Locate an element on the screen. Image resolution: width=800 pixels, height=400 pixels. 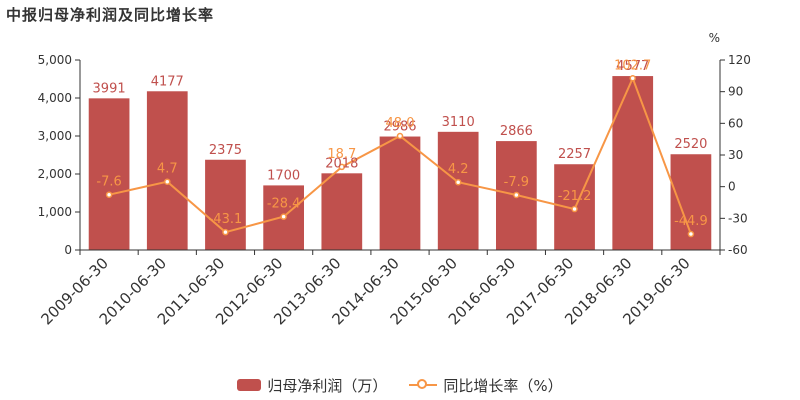
growth-value-label: -7.9 is located at coordinates (516, 182).